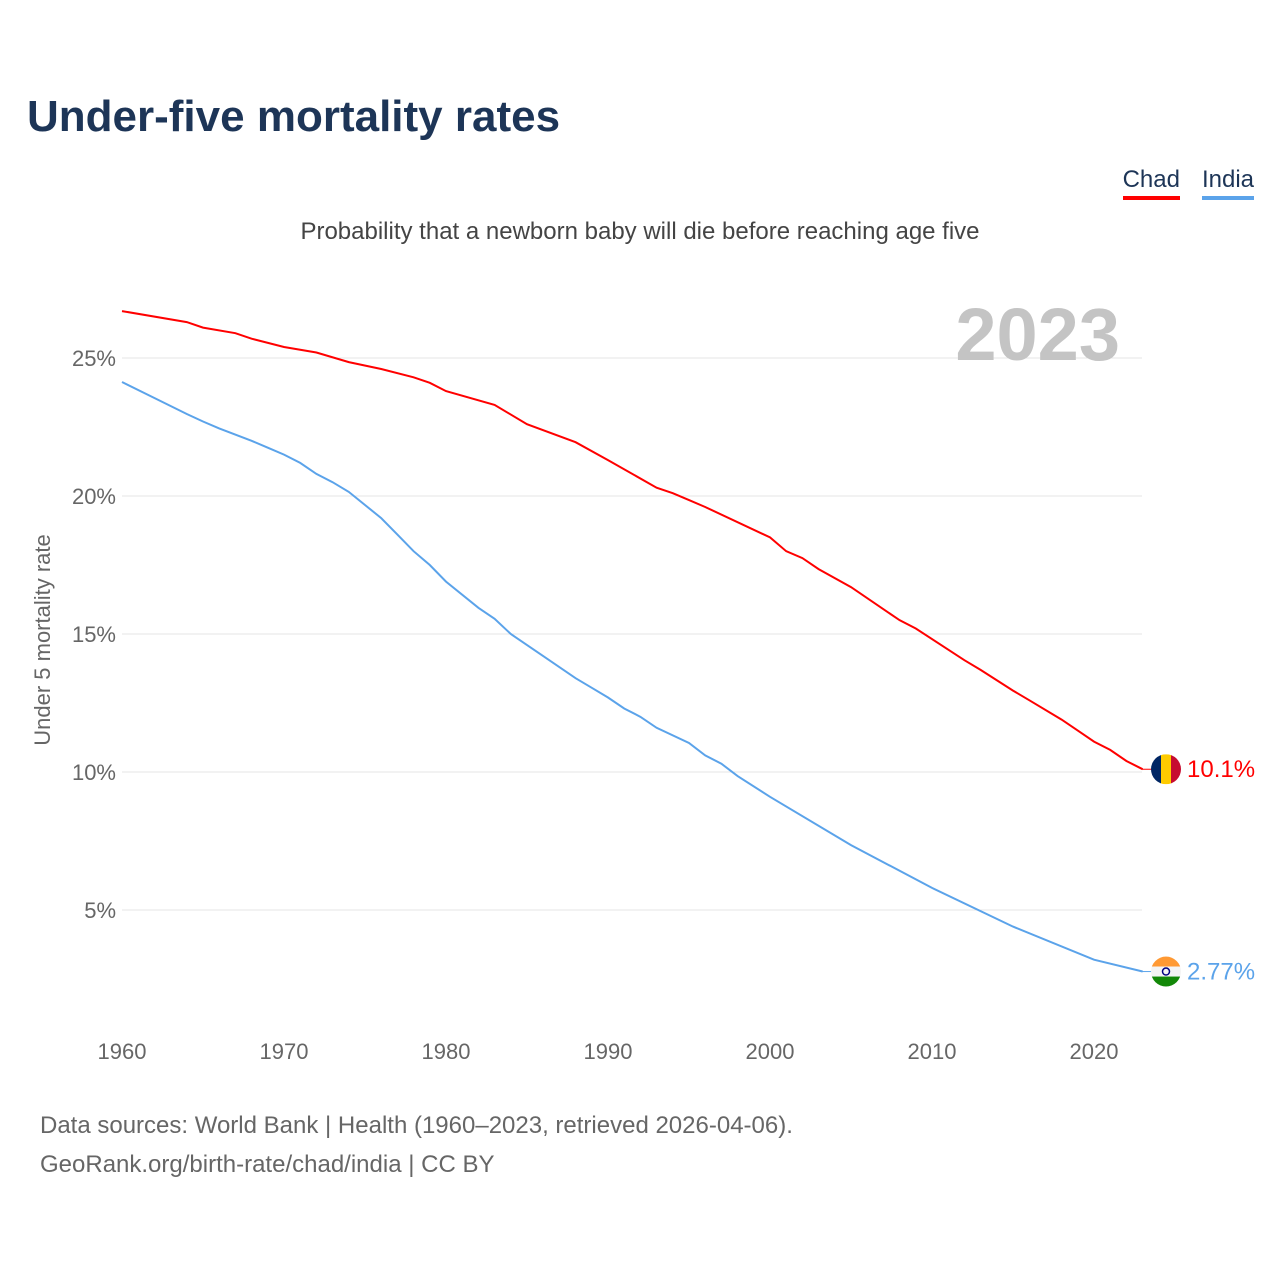  What do you see at coordinates (94, 772) in the screenshot?
I see `y-tick-label: 10%` at bounding box center [94, 772].